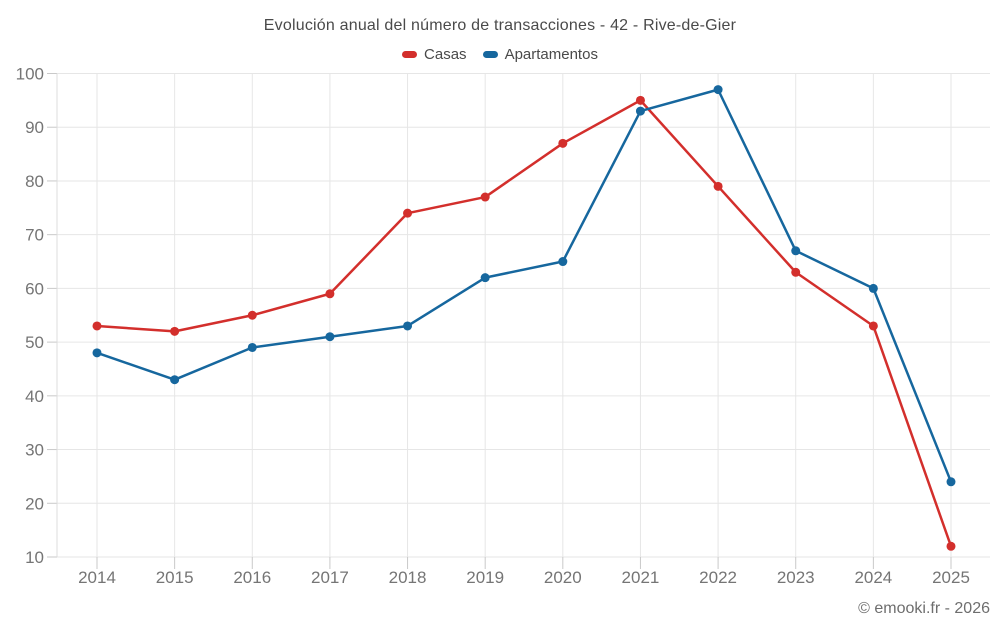  I want to click on x-axis-label-2020: 2020, so click(563, 577).